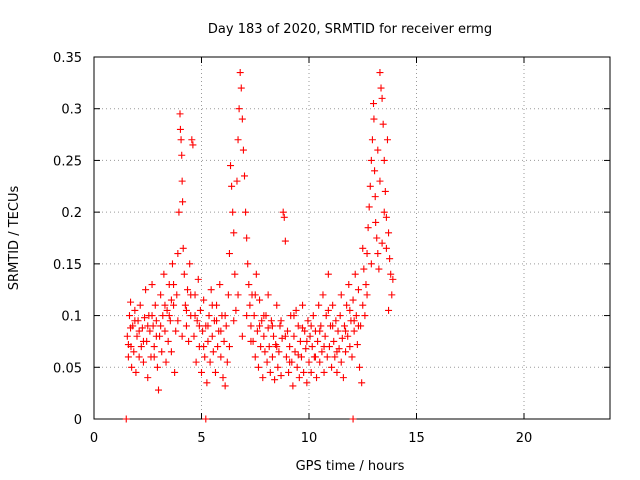 The height and width of the screenshot is (480, 640). Describe the element at coordinates (67, 58) in the screenshot. I see `y-tick-label: 0.35` at that location.